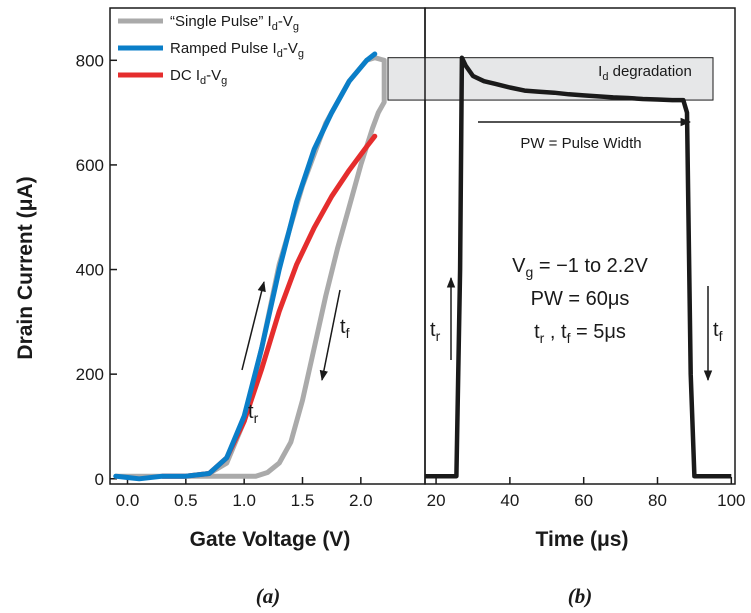 This screenshot has height=613, width=751. I want to click on legend-dc-sub1: d, so click(203, 81).